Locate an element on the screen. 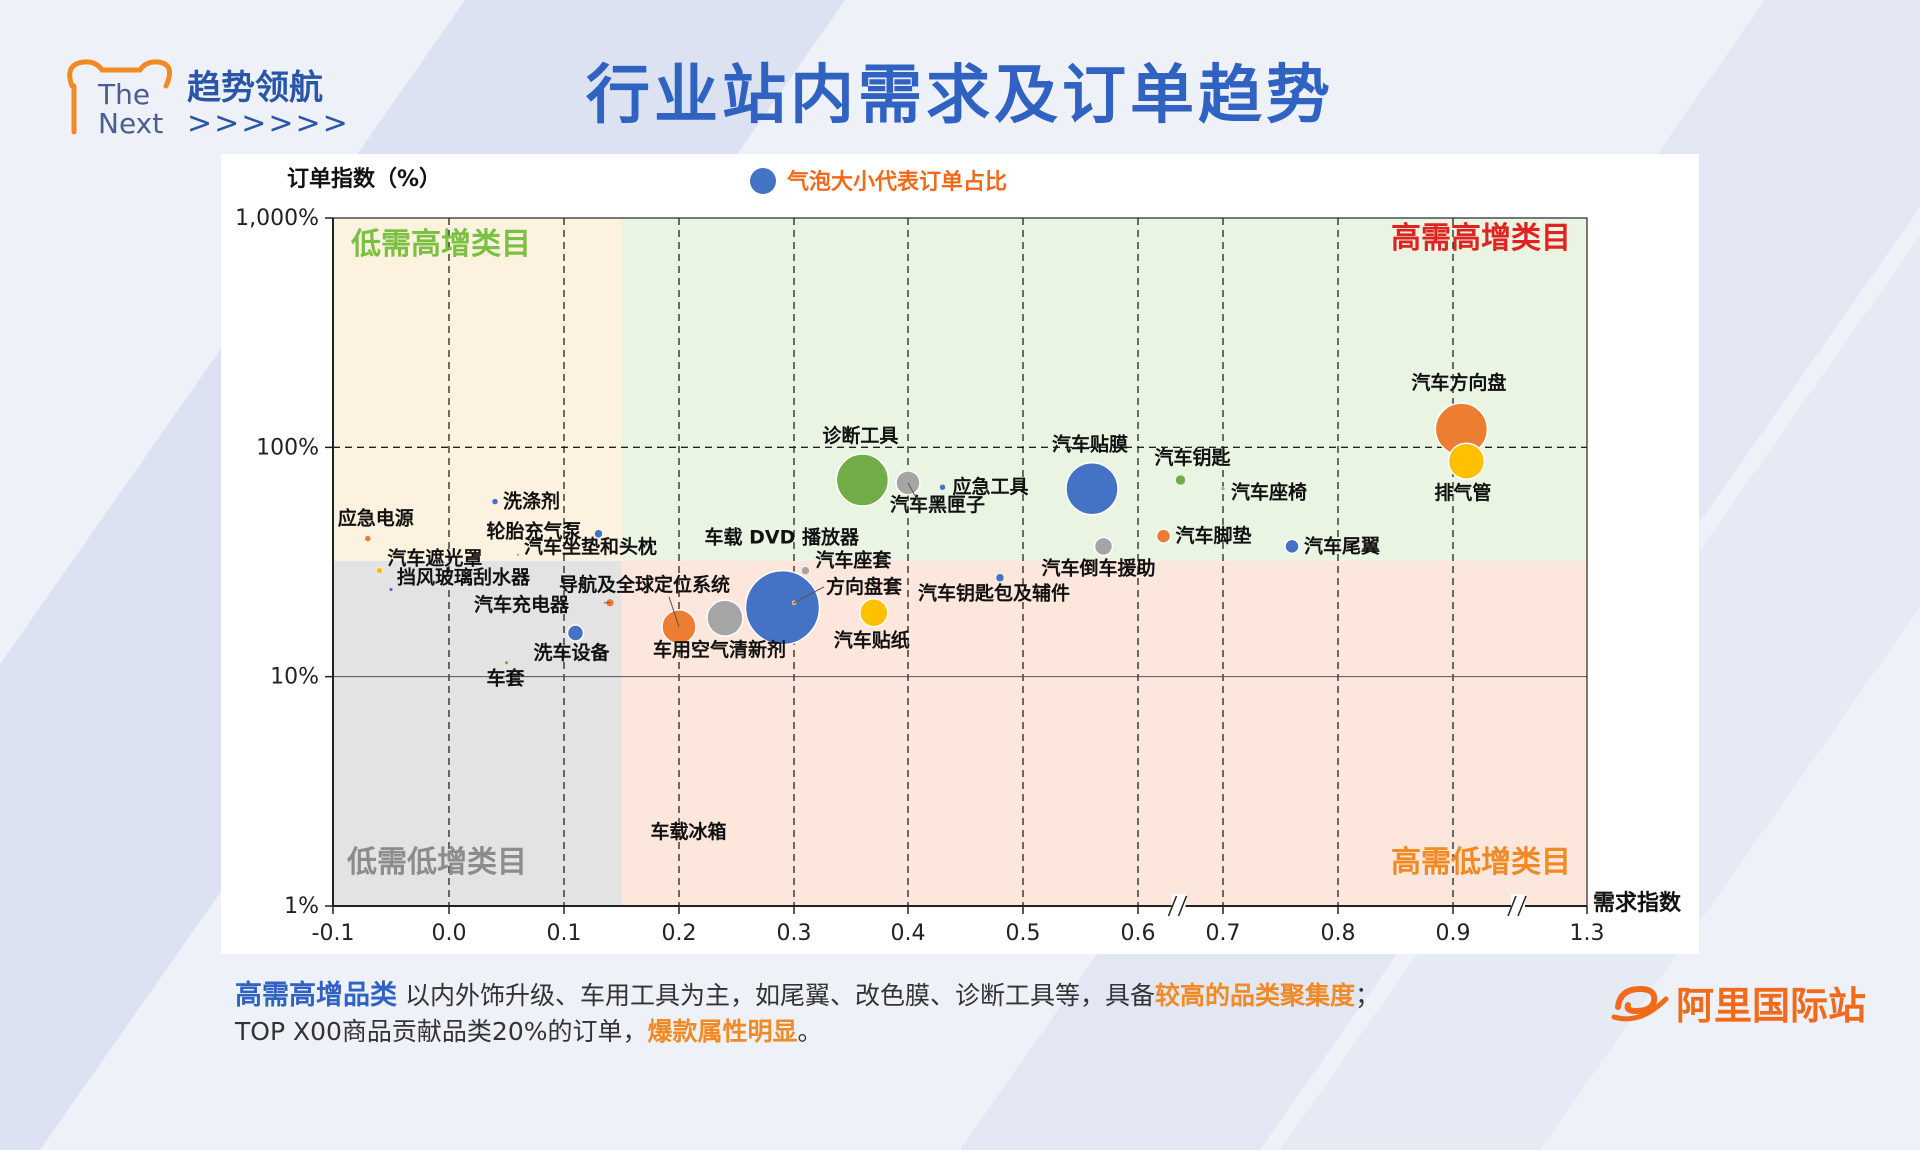  bubble-label: 汽车遮光罩 is located at coordinates (434, 558).